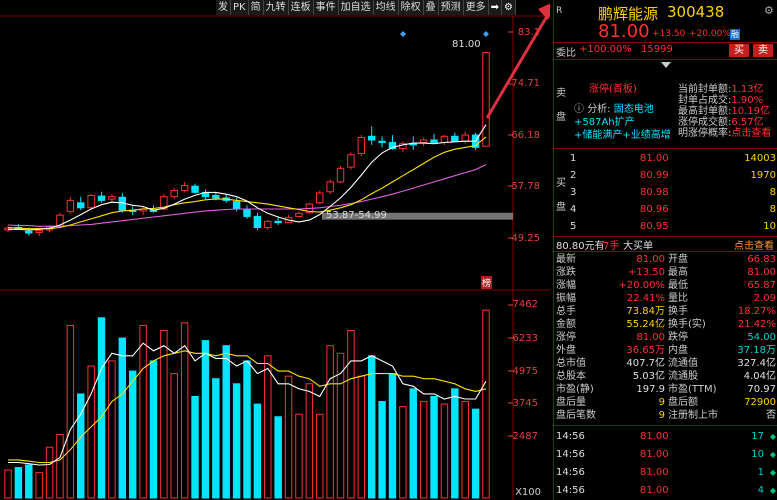 This screenshot has width=777, height=500. I want to click on toolbar-item-lianban: 连板, so click(301, 7).